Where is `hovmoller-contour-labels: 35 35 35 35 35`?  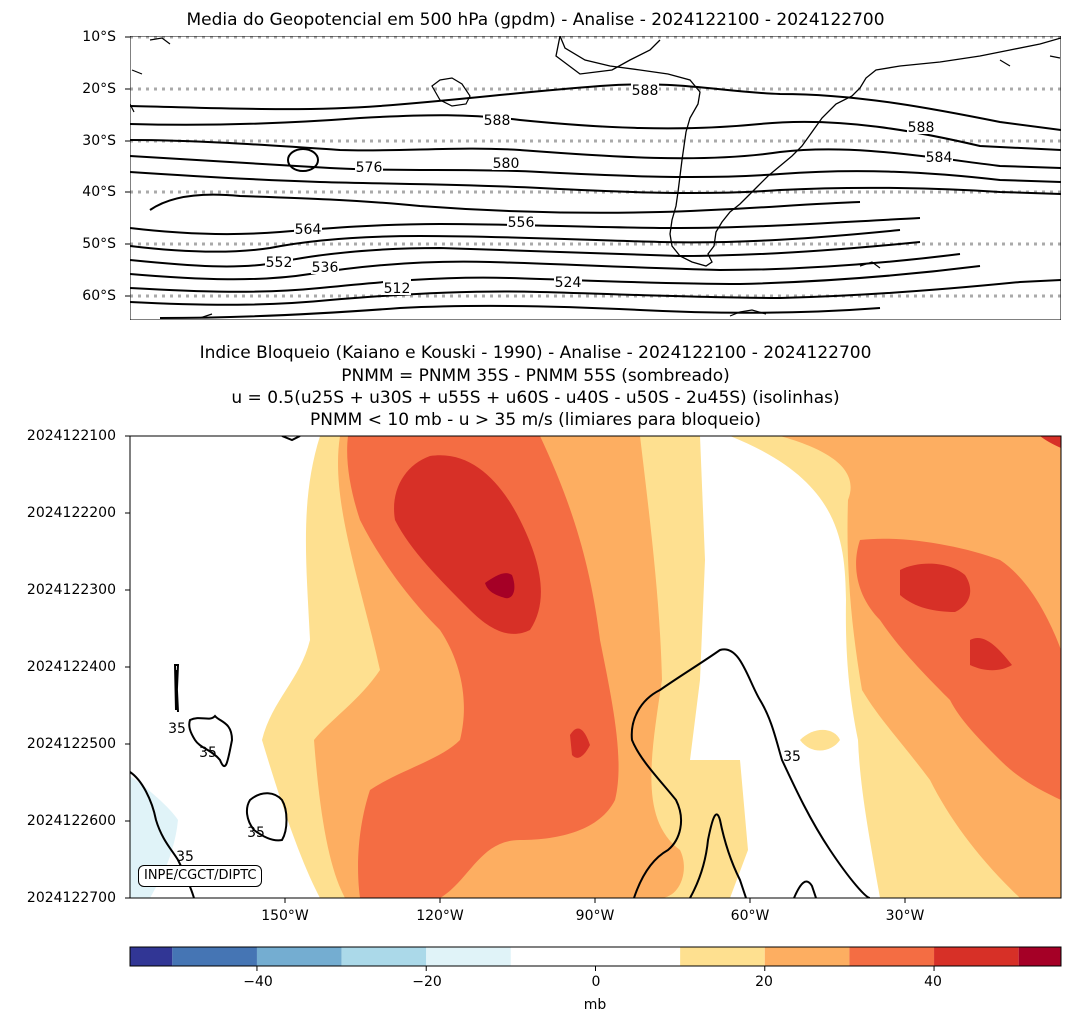 hovmoller-contour-labels: 35 35 35 35 35 is located at coordinates (484, 793).